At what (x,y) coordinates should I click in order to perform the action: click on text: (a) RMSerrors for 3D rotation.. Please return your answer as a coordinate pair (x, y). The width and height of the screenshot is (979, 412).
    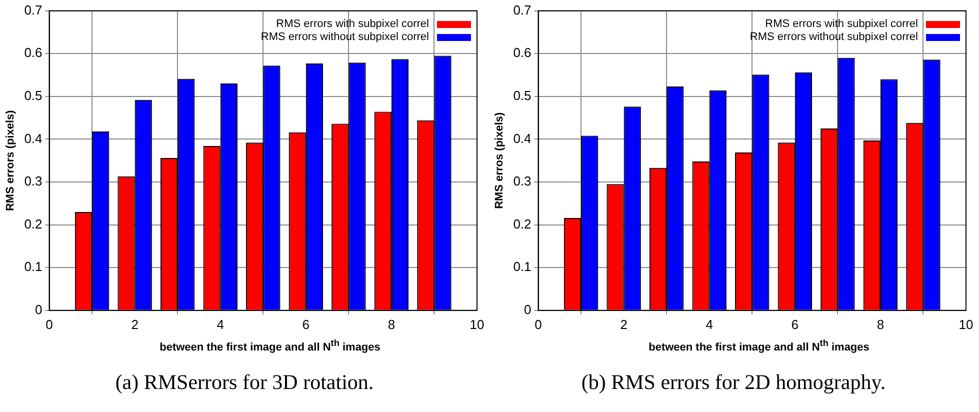
    Looking at the image, I should click on (244, 382).